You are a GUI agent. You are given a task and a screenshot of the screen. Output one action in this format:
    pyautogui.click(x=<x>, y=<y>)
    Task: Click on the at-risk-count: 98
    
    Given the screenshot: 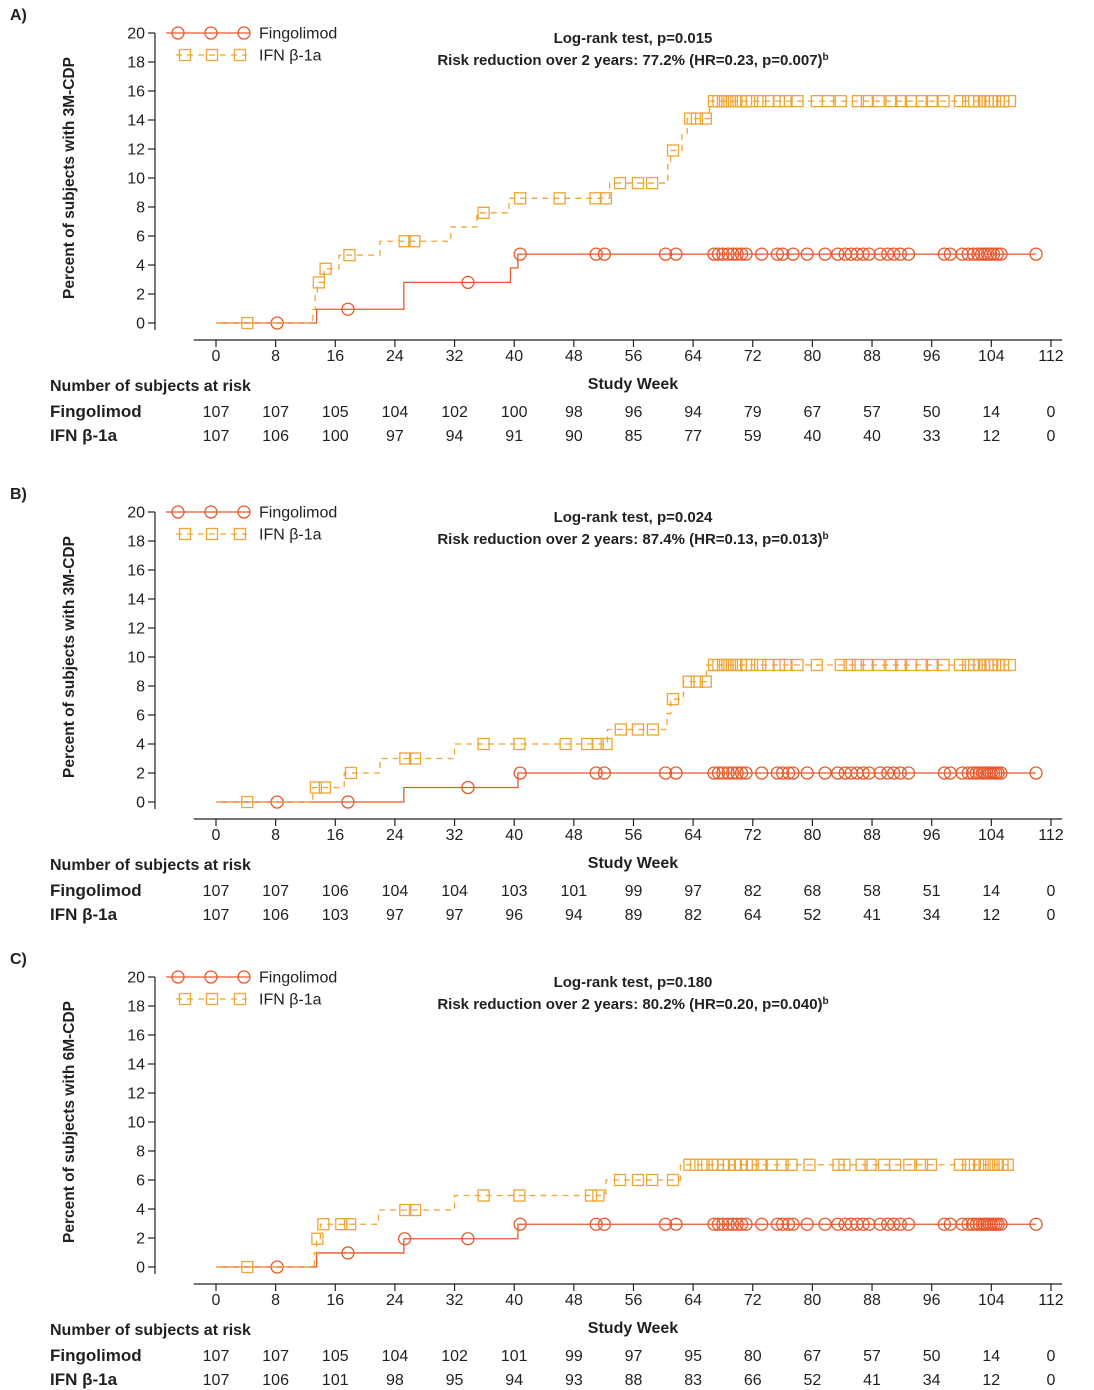 What is the action you would take?
    pyautogui.click(x=395, y=1380)
    